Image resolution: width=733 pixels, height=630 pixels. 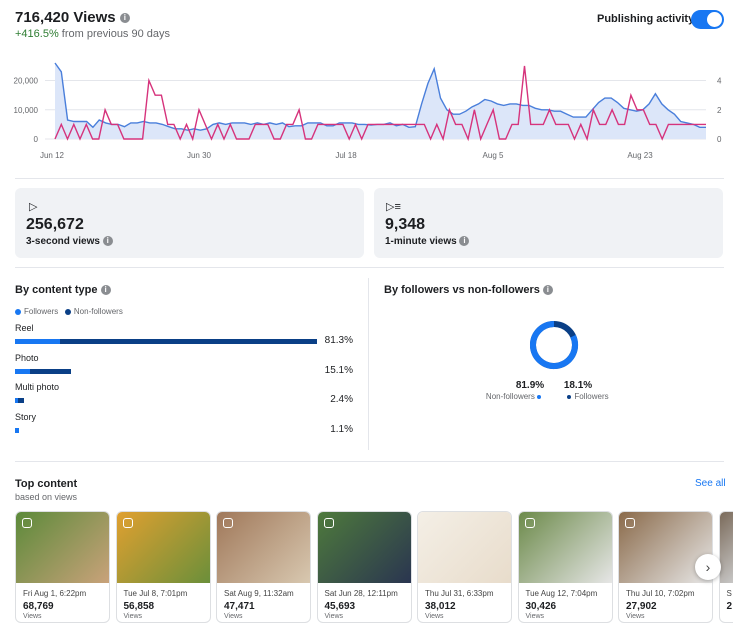 What do you see at coordinates (346, 155) in the screenshot?
I see `x-tick: Jul 18` at bounding box center [346, 155].